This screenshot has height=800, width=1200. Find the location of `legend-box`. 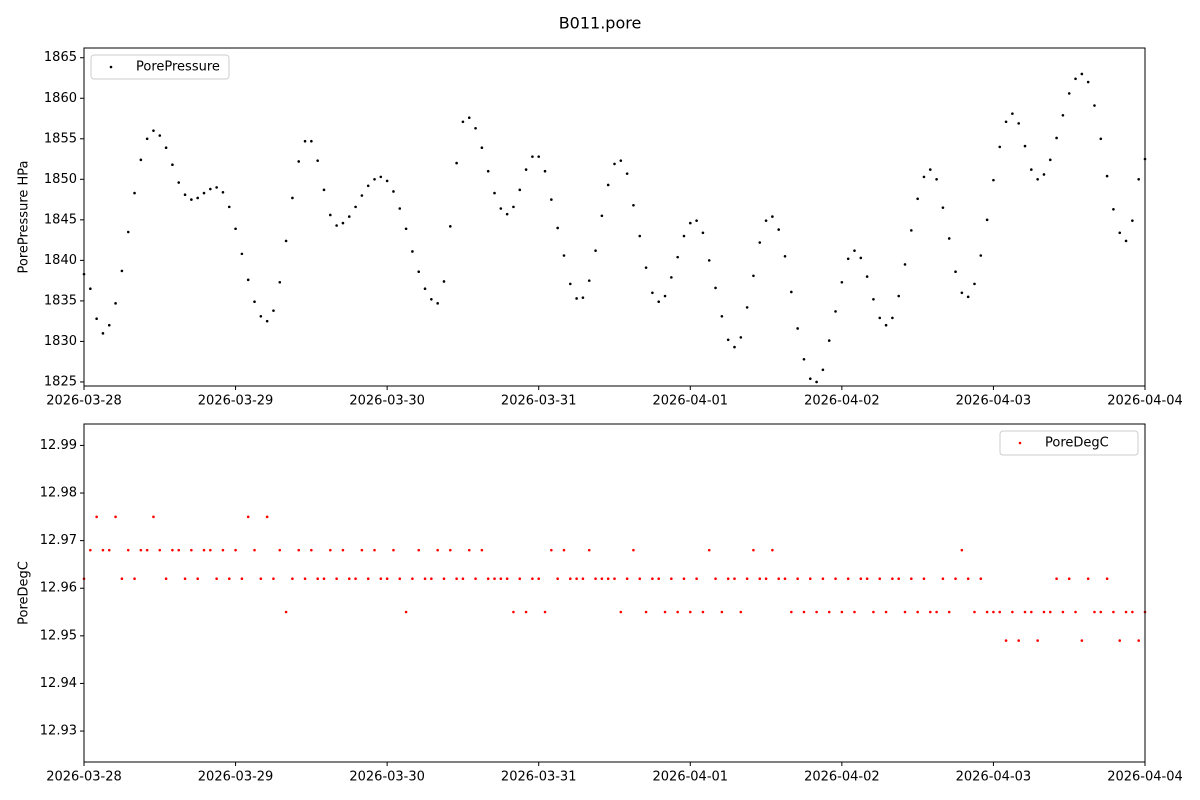

legend-box is located at coordinates (160, 67).